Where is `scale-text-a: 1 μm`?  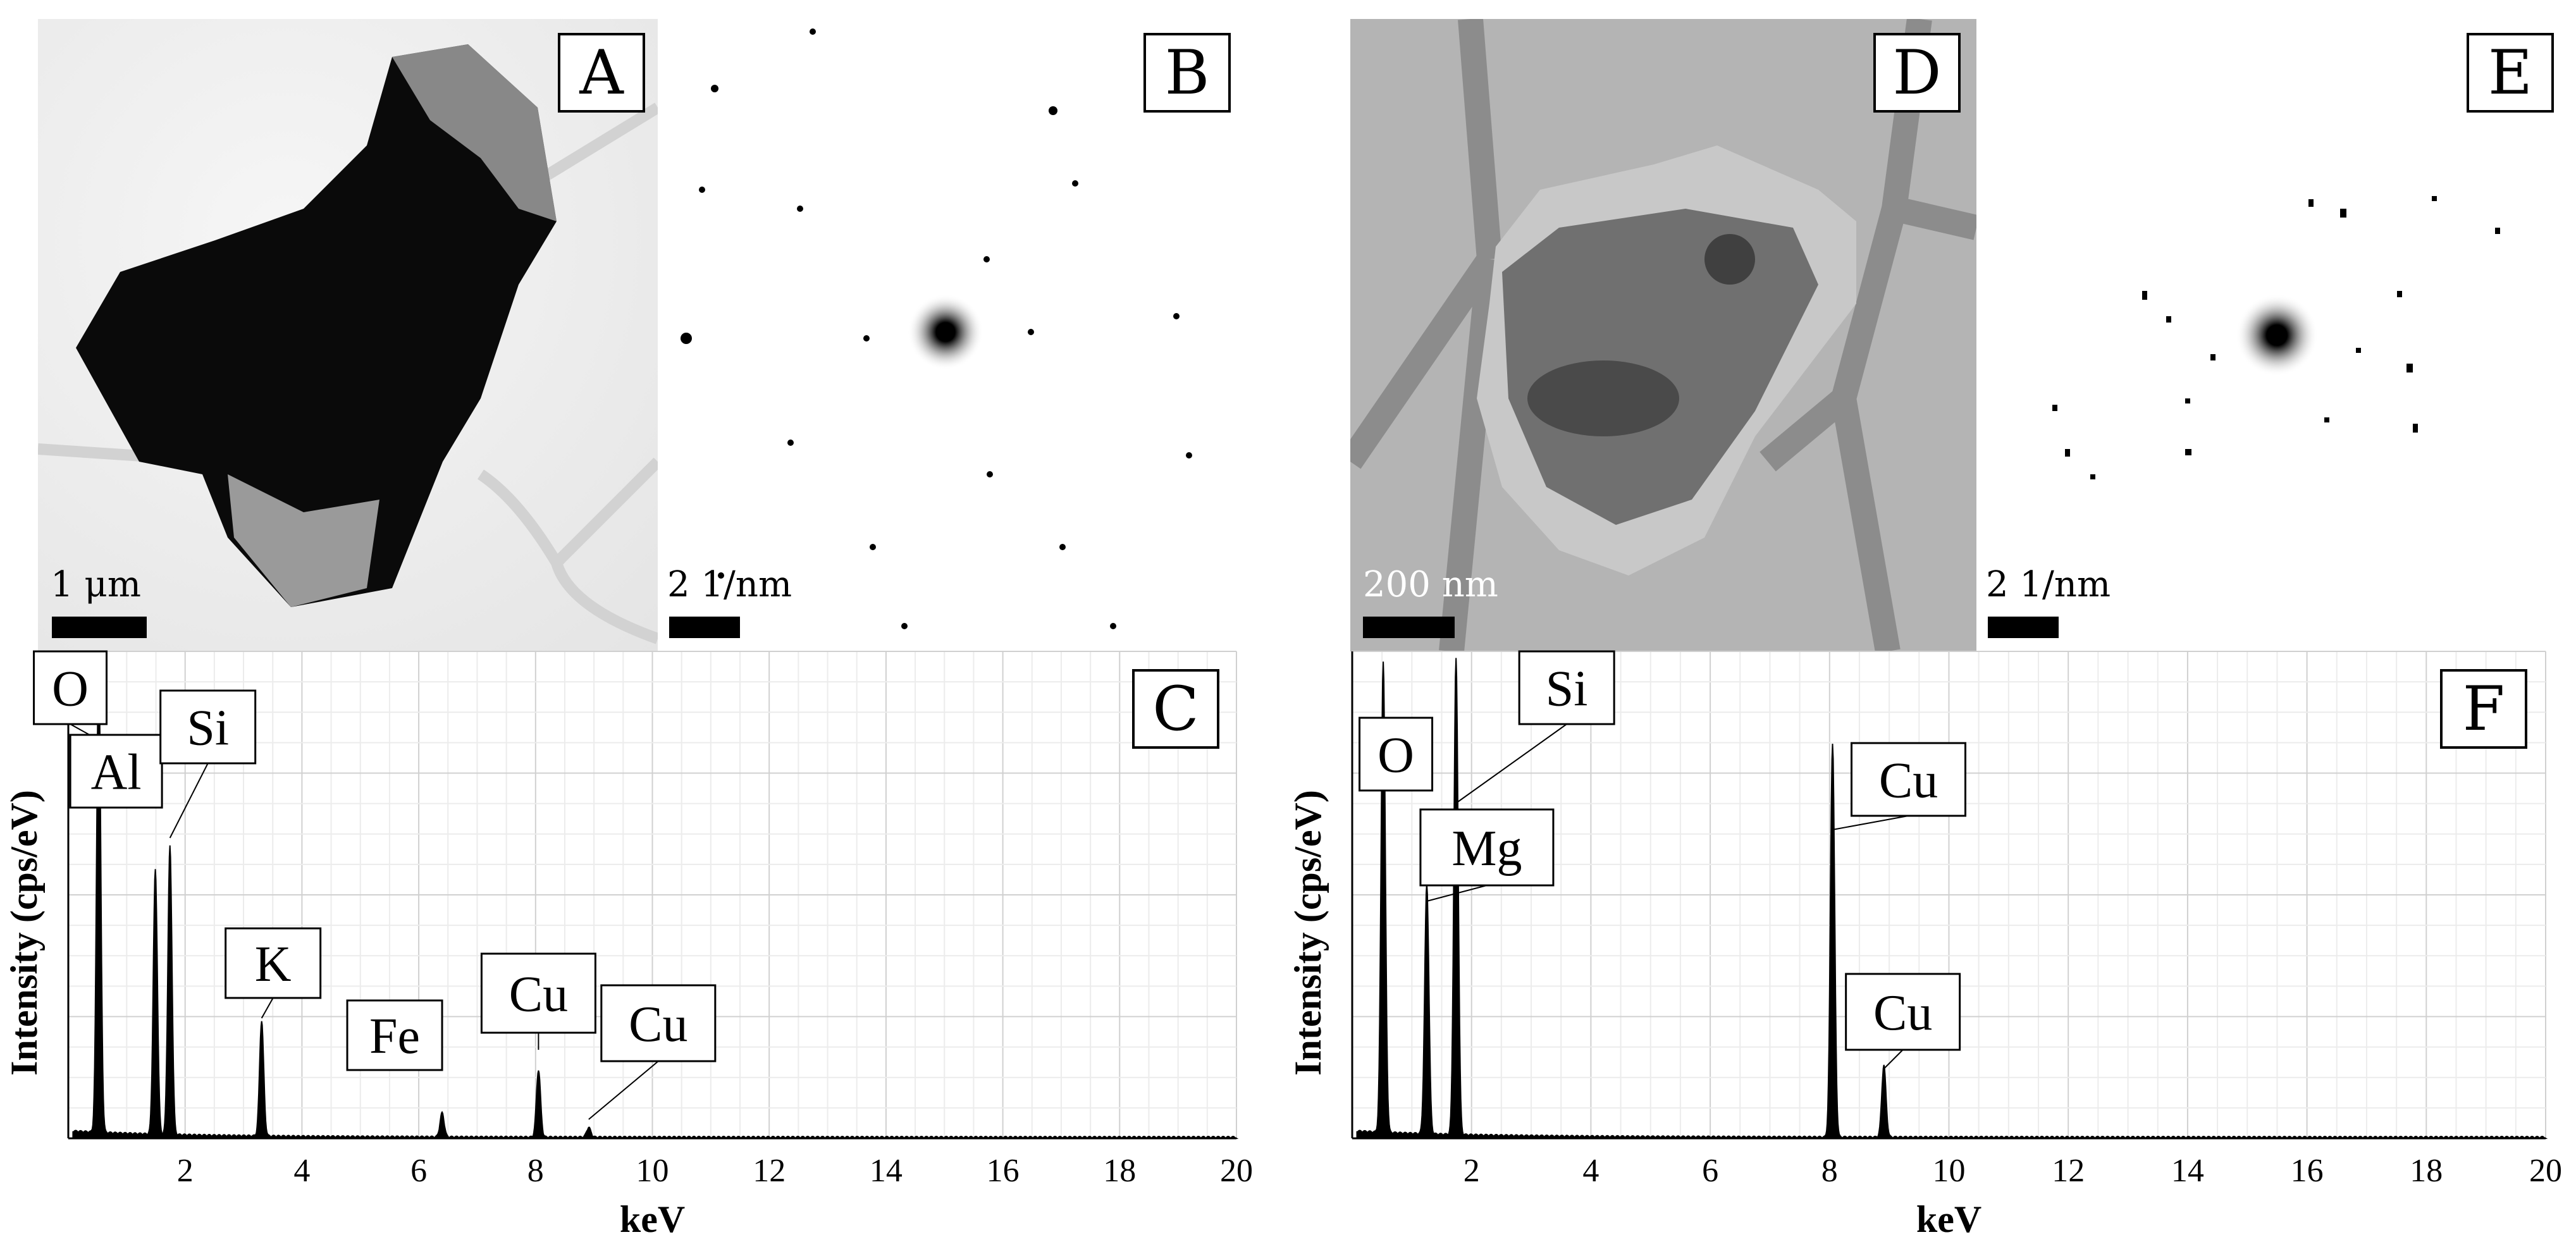
scale-text-a: 1 μm is located at coordinates (96, 584).